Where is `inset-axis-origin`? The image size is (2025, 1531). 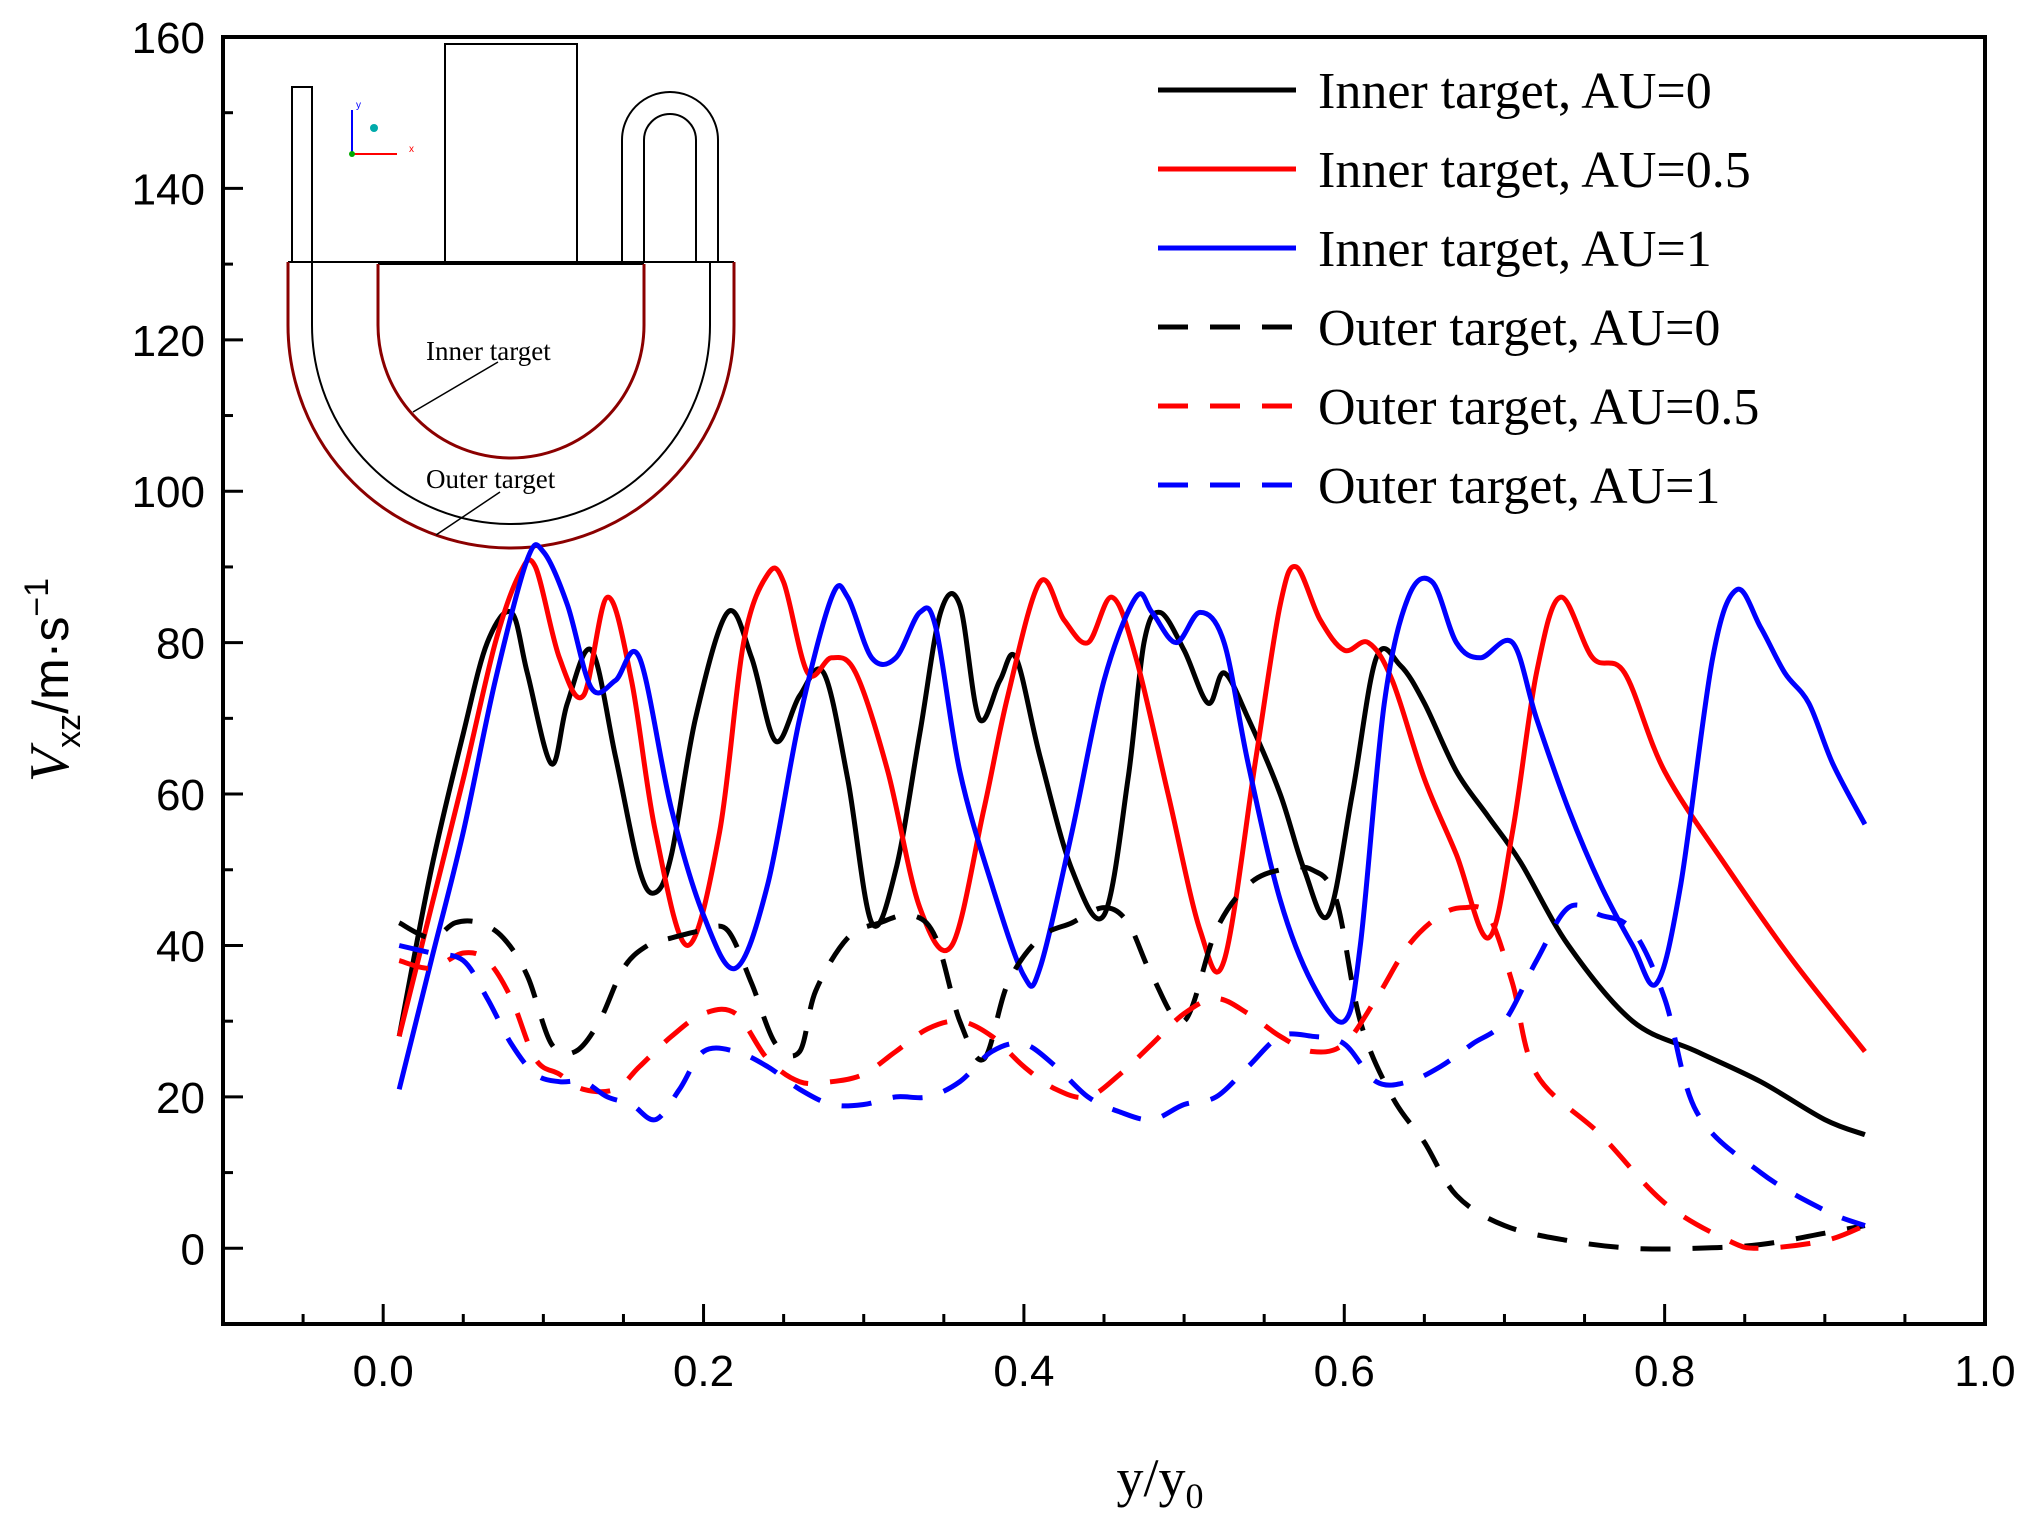
inset-axis-origin is located at coordinates (352, 154).